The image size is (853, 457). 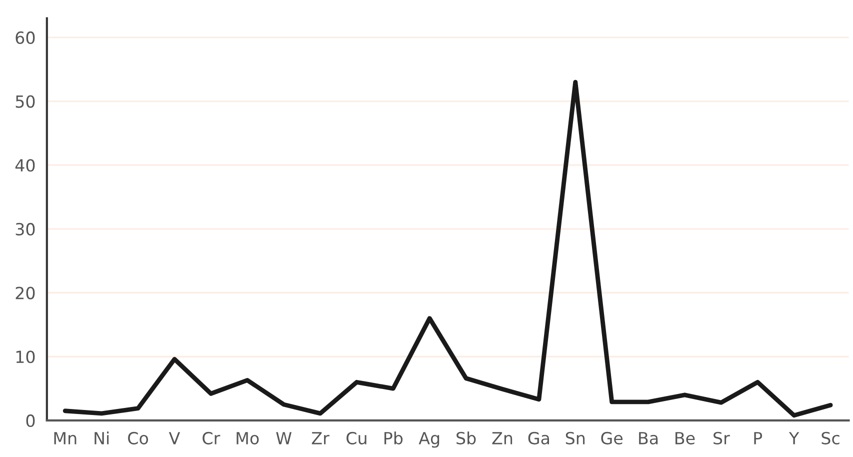 I want to click on x-tick-label: Zr, so click(x=321, y=438).